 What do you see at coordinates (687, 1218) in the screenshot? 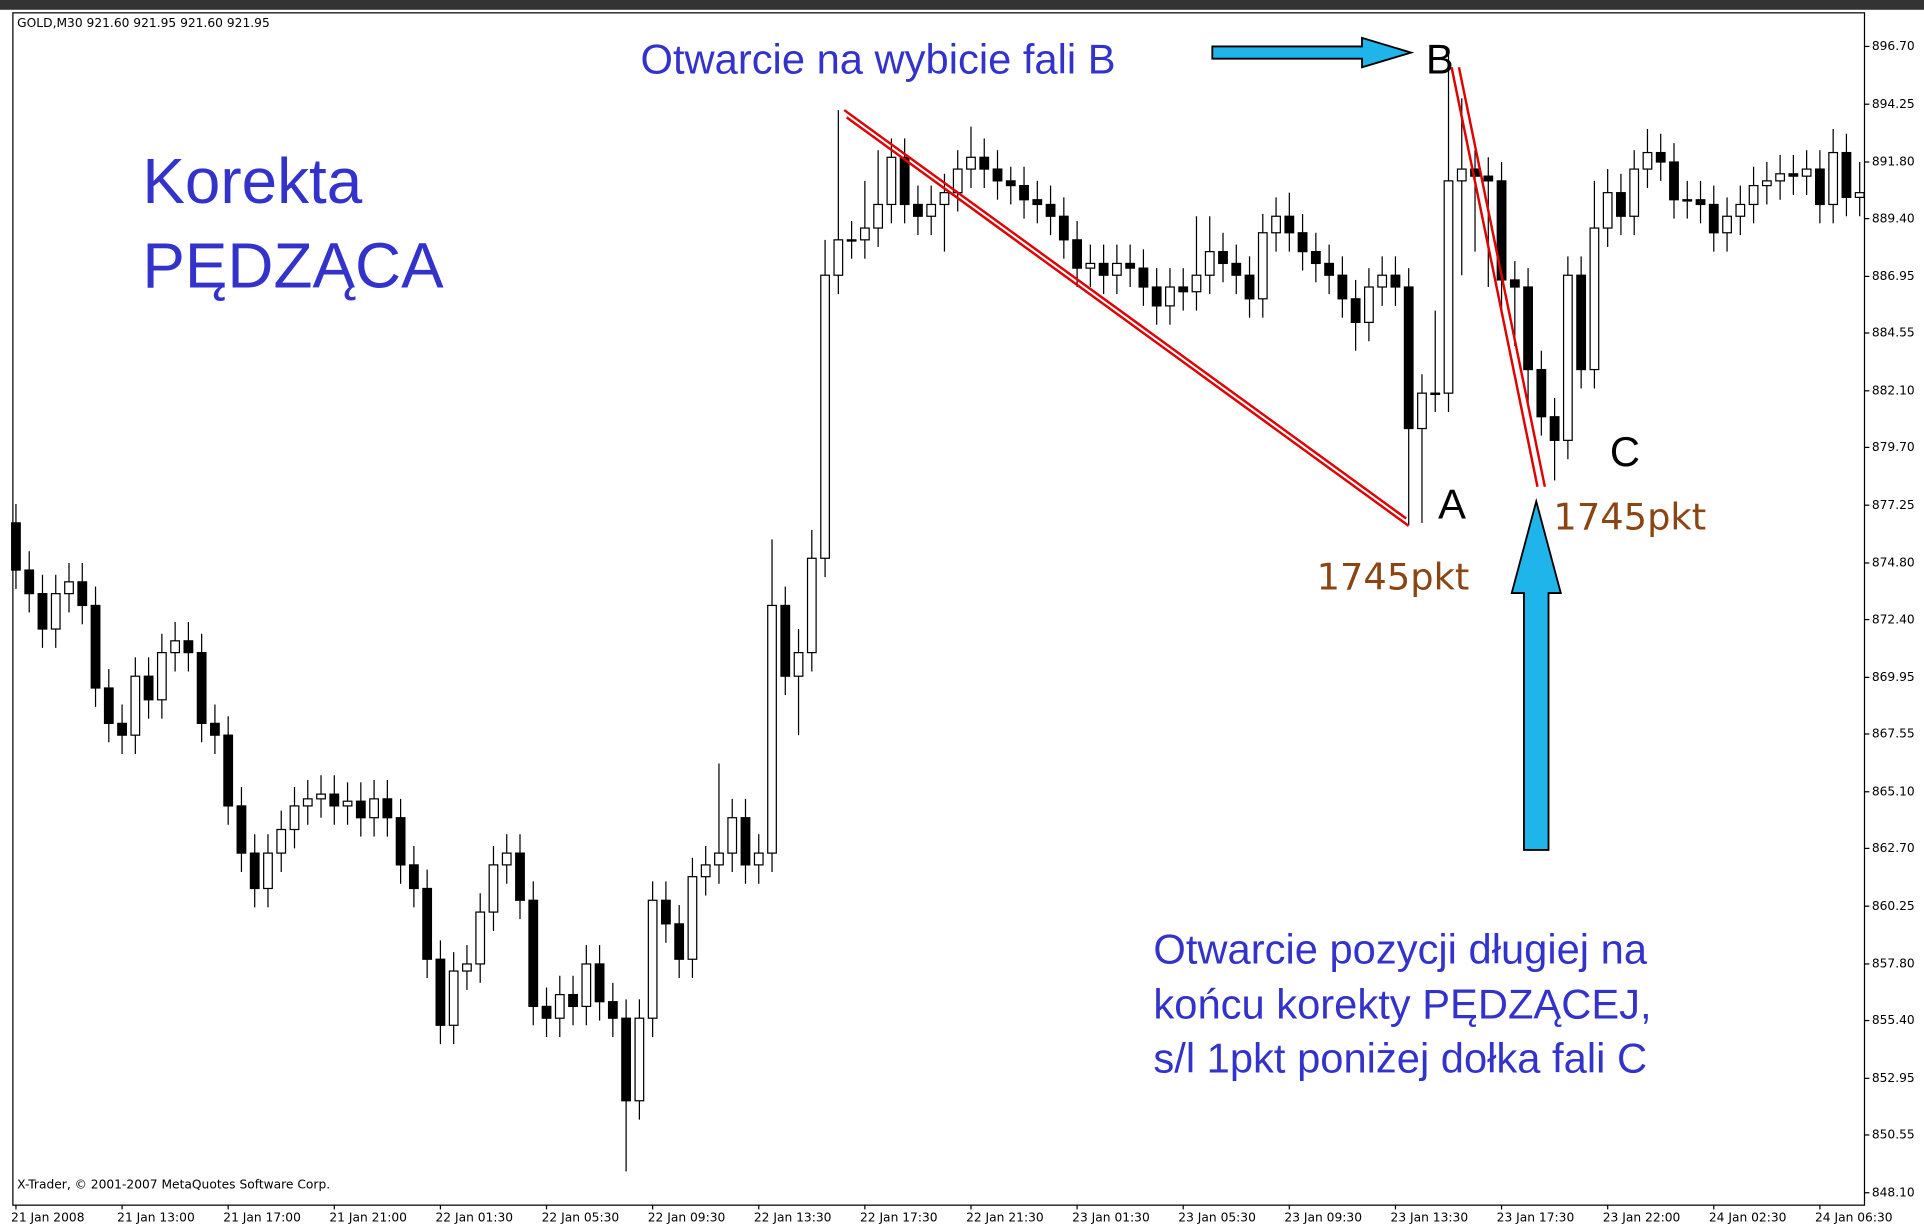
I see `x-tick-label: 22 Jan 09:30` at bounding box center [687, 1218].